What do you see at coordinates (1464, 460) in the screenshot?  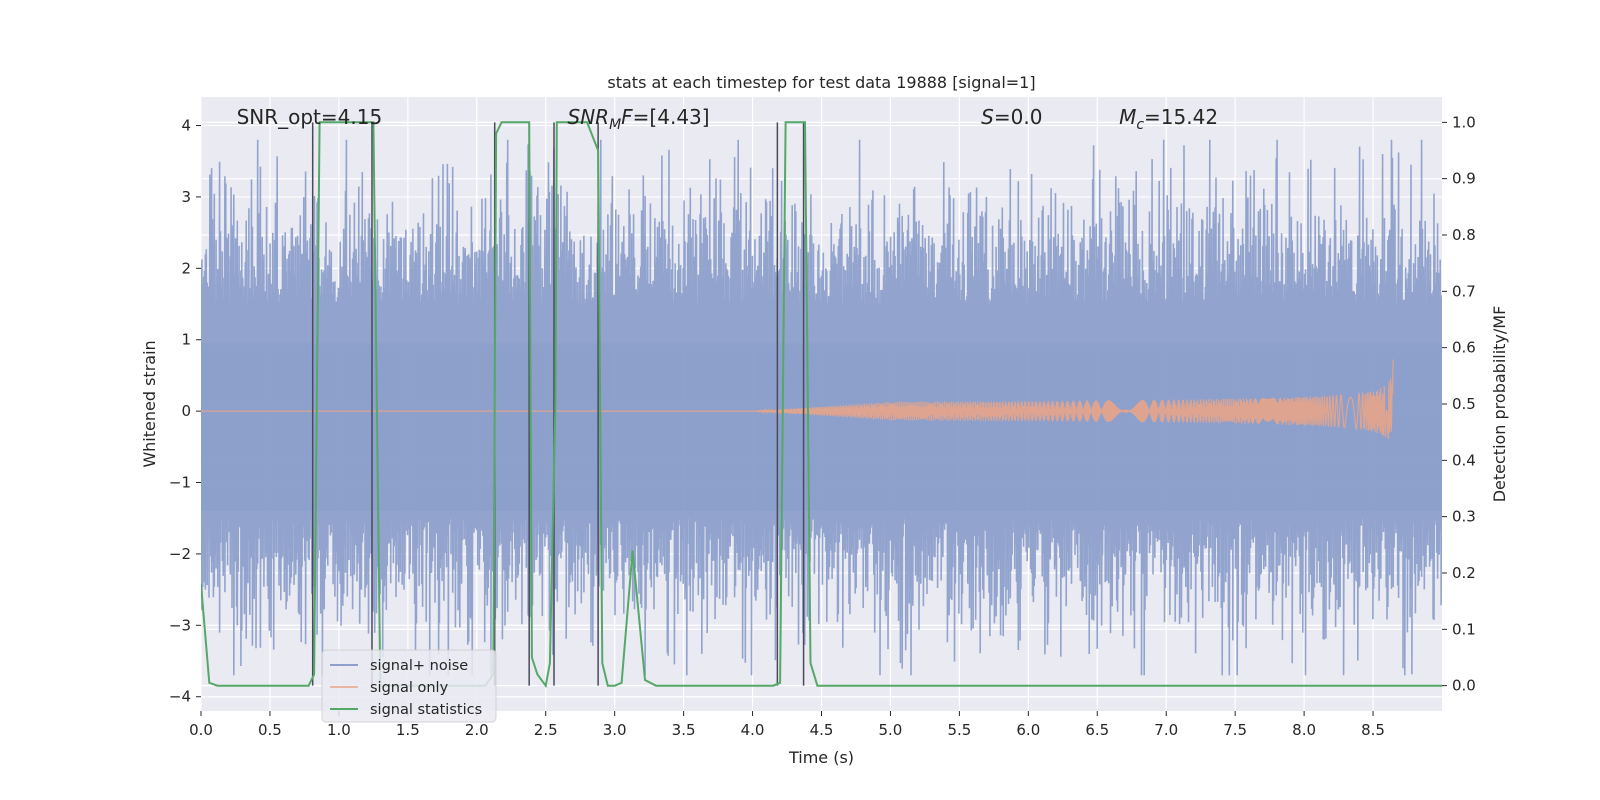 I see `y2-tick-label: 0.4` at bounding box center [1464, 460].